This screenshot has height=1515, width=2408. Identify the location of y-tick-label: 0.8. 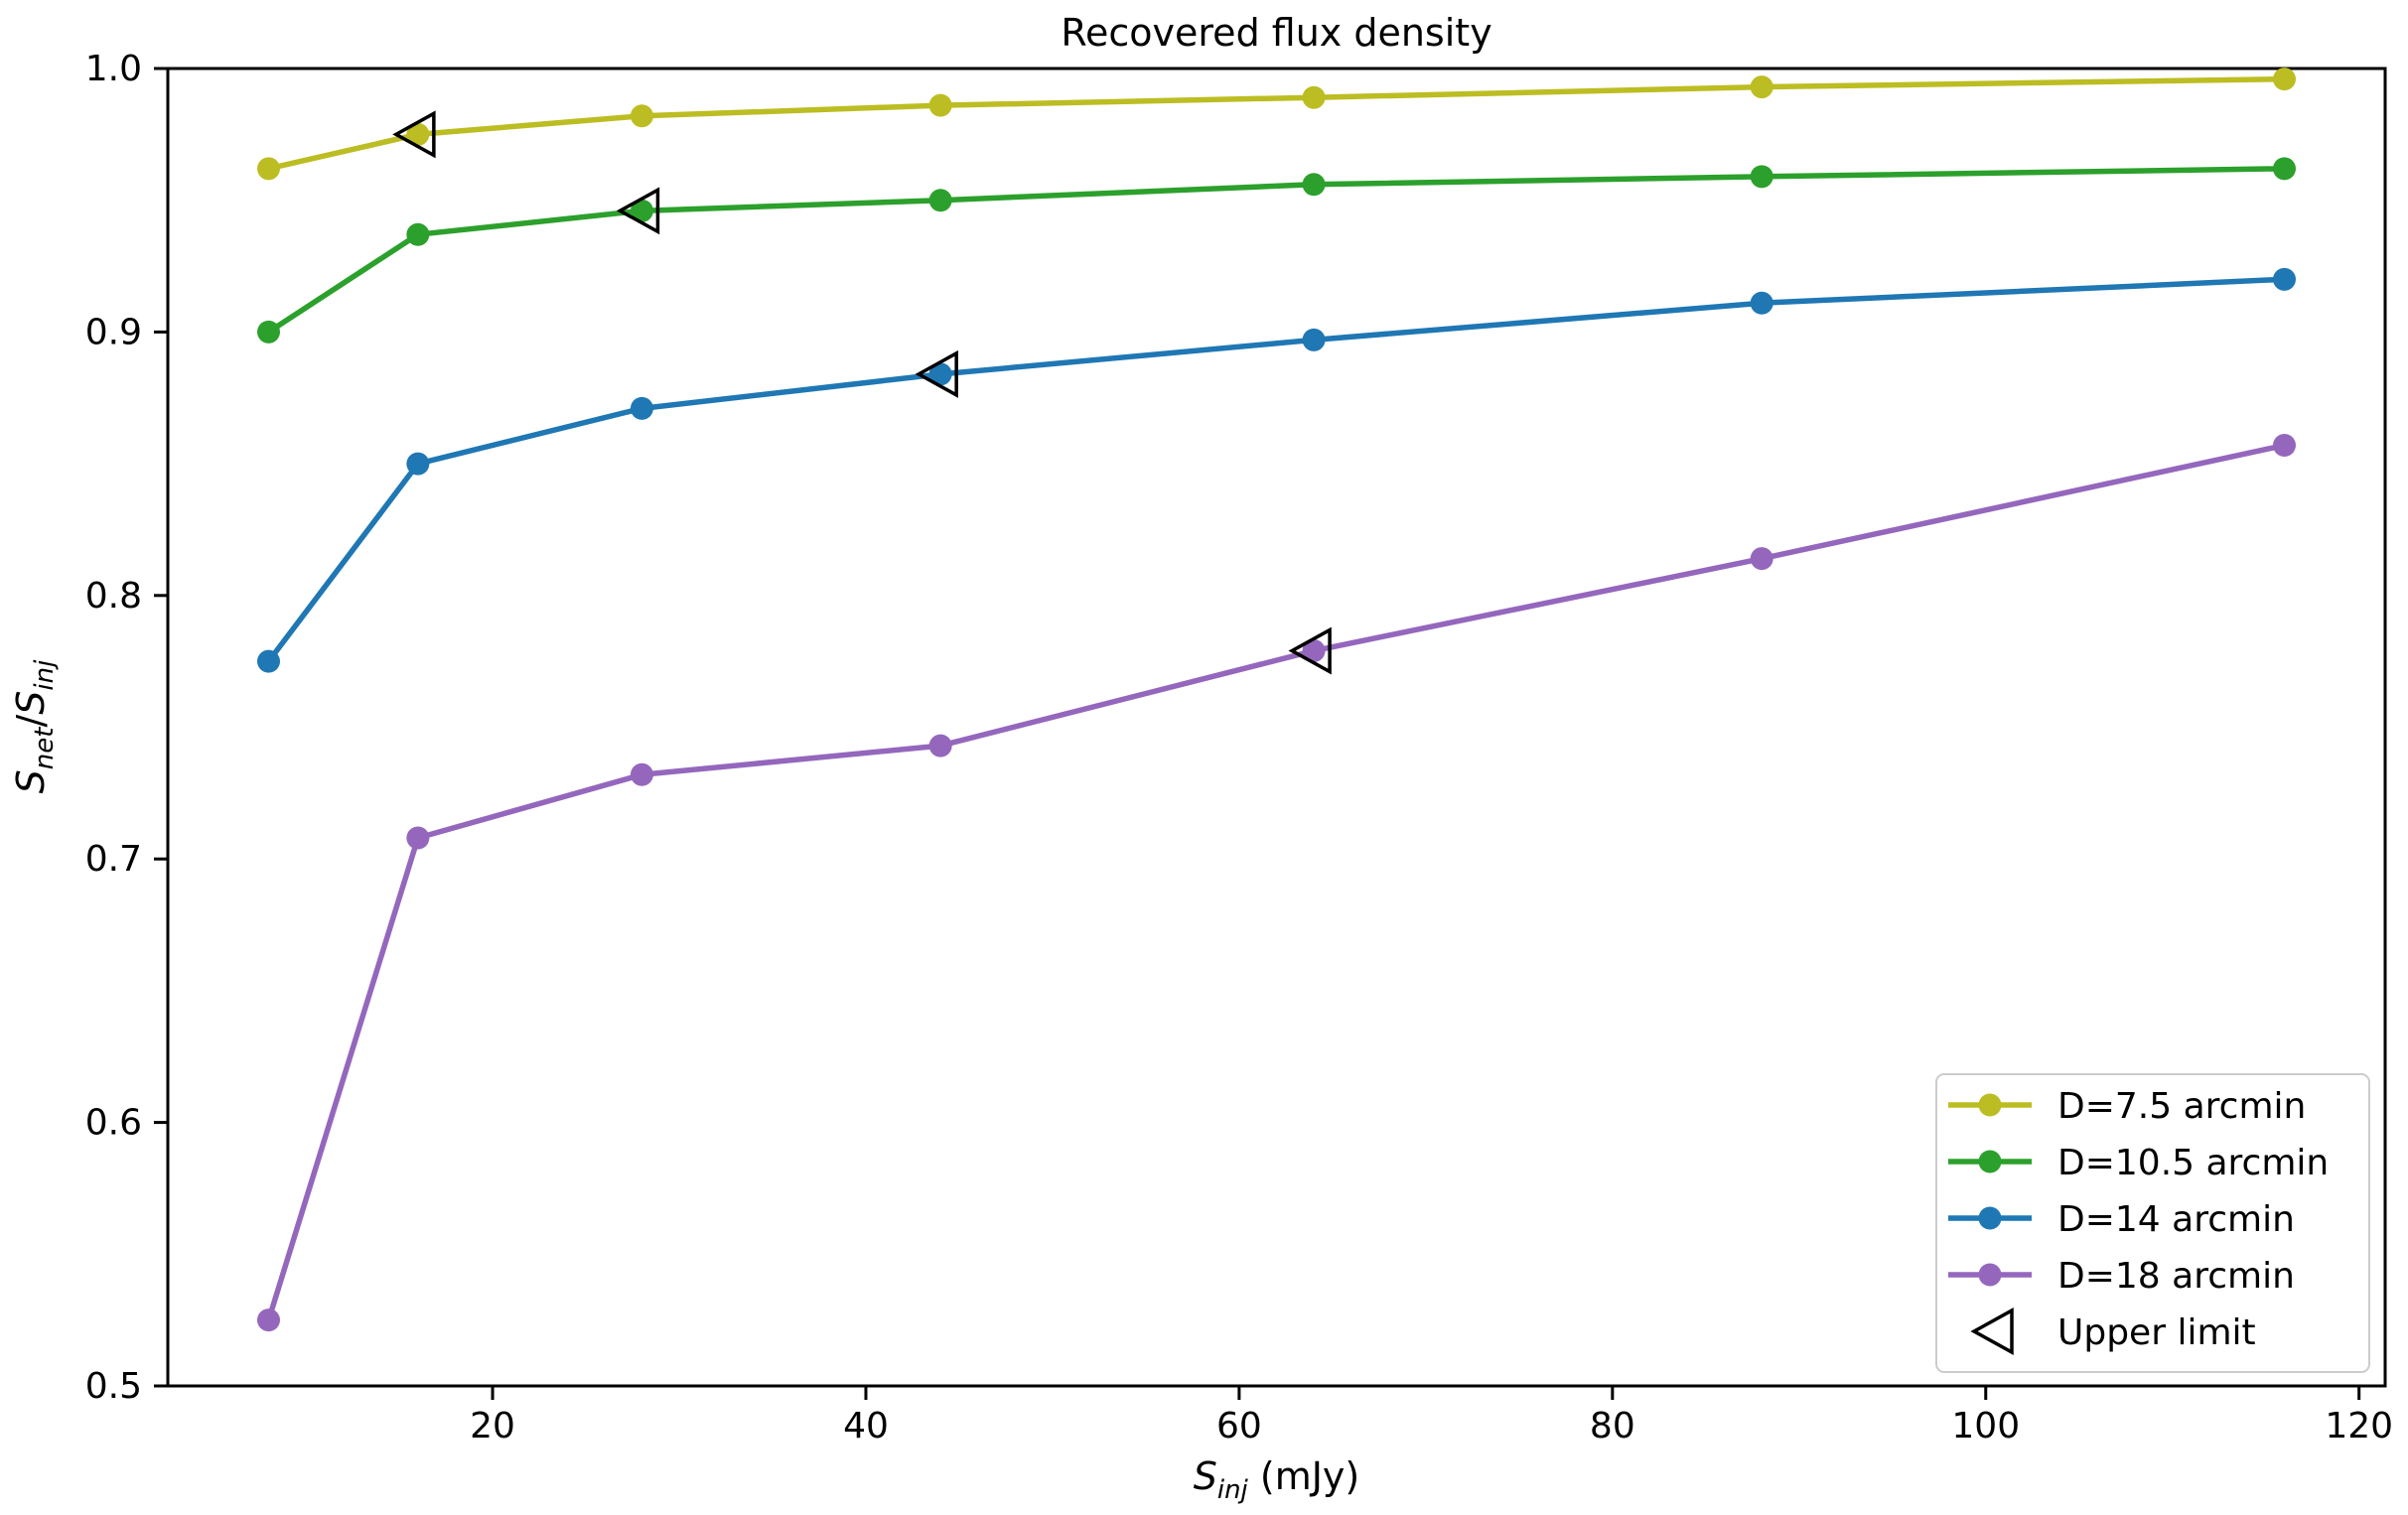
(113, 596).